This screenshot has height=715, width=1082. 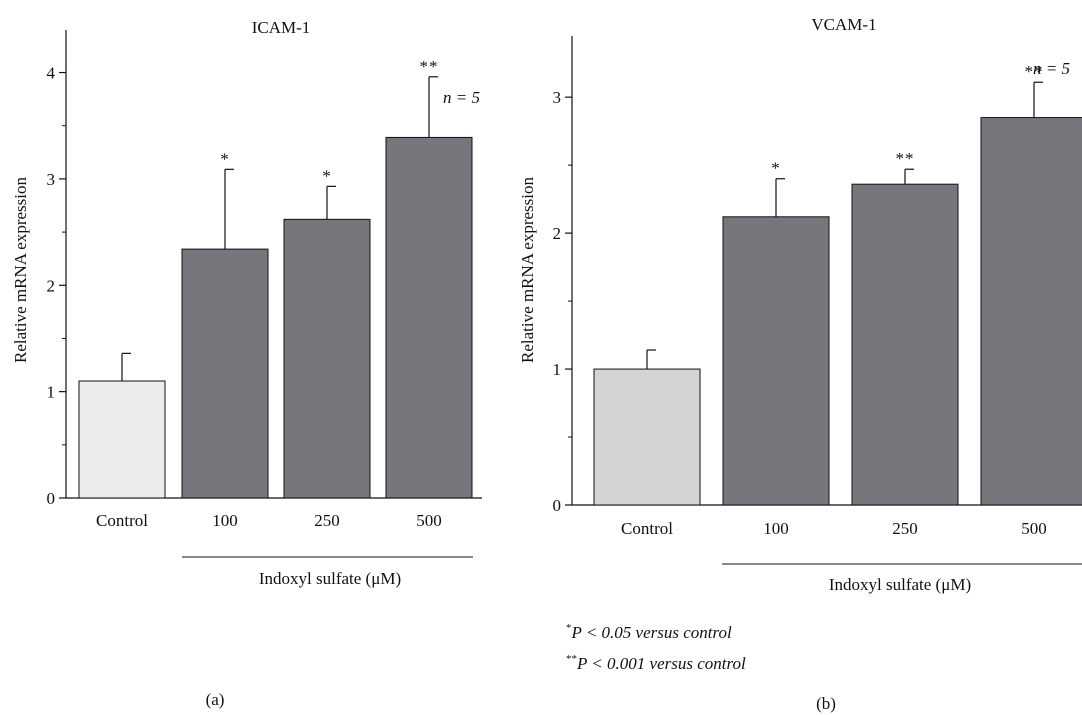 I want to click on chart-title: VCAM-1, so click(x=843, y=24).